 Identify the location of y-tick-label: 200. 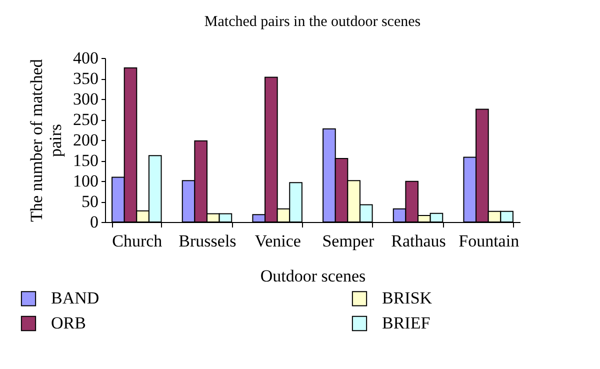
(85, 140).